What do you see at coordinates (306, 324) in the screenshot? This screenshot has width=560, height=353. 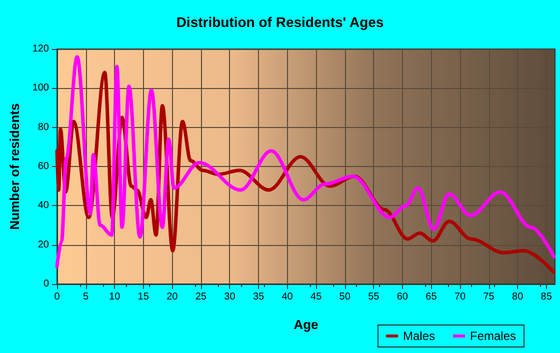 I see `x-axis-title: Age` at bounding box center [306, 324].